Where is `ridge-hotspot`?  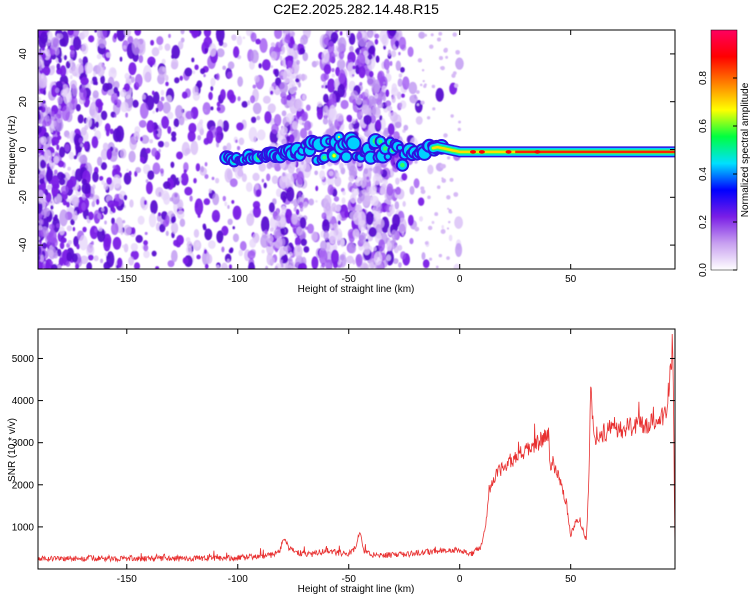
ridge-hotspot is located at coordinates (537, 152).